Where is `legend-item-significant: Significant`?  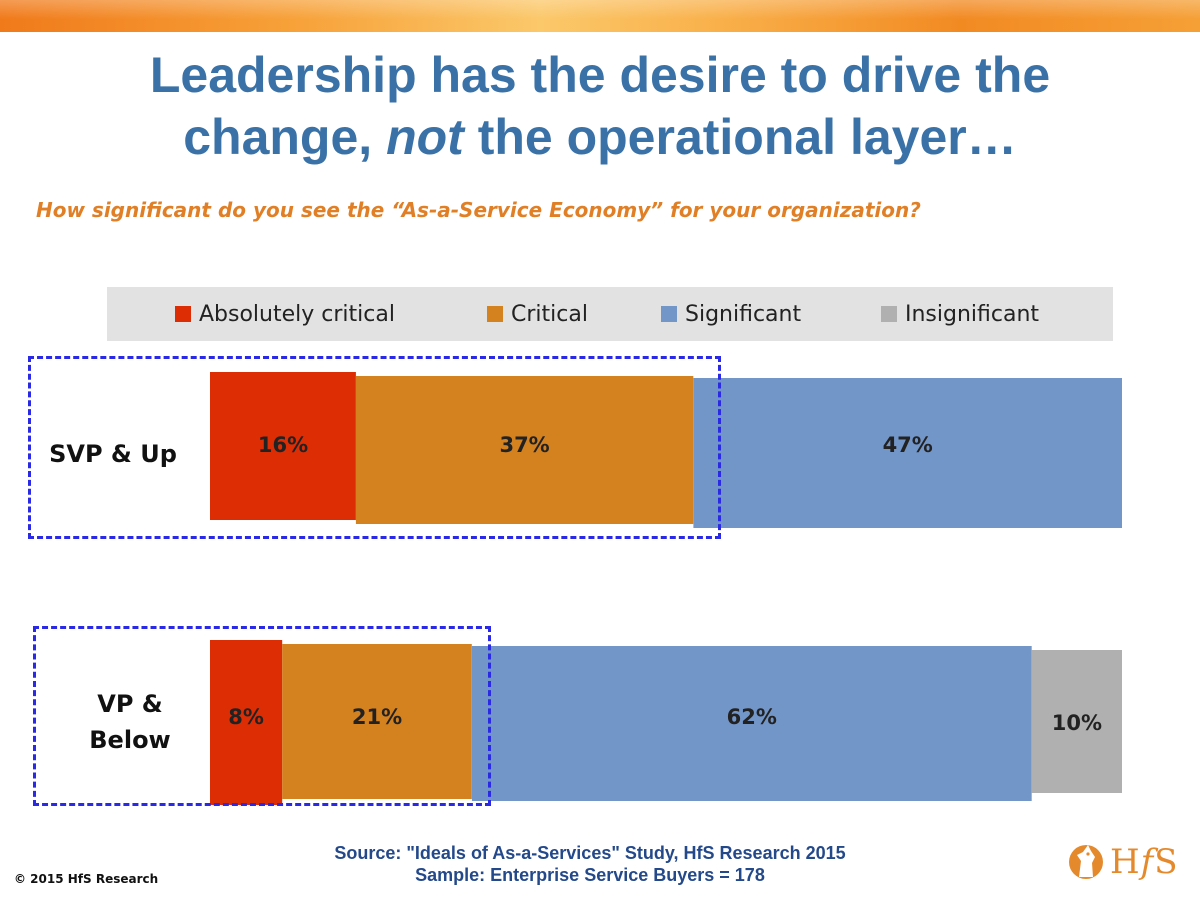 legend-item-significant: Significant is located at coordinates (731, 314).